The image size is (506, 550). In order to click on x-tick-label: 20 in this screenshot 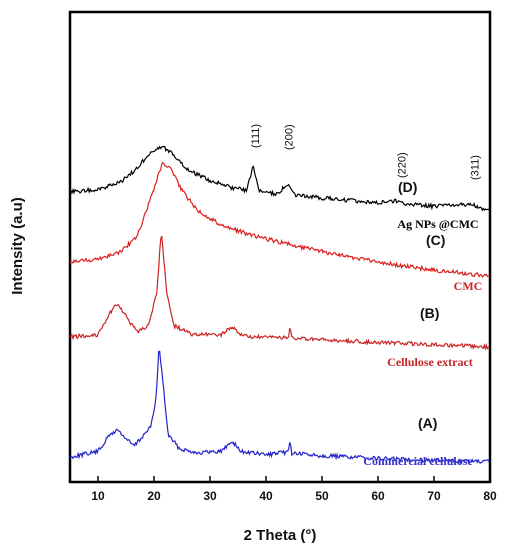, I will do `click(154, 496)`.